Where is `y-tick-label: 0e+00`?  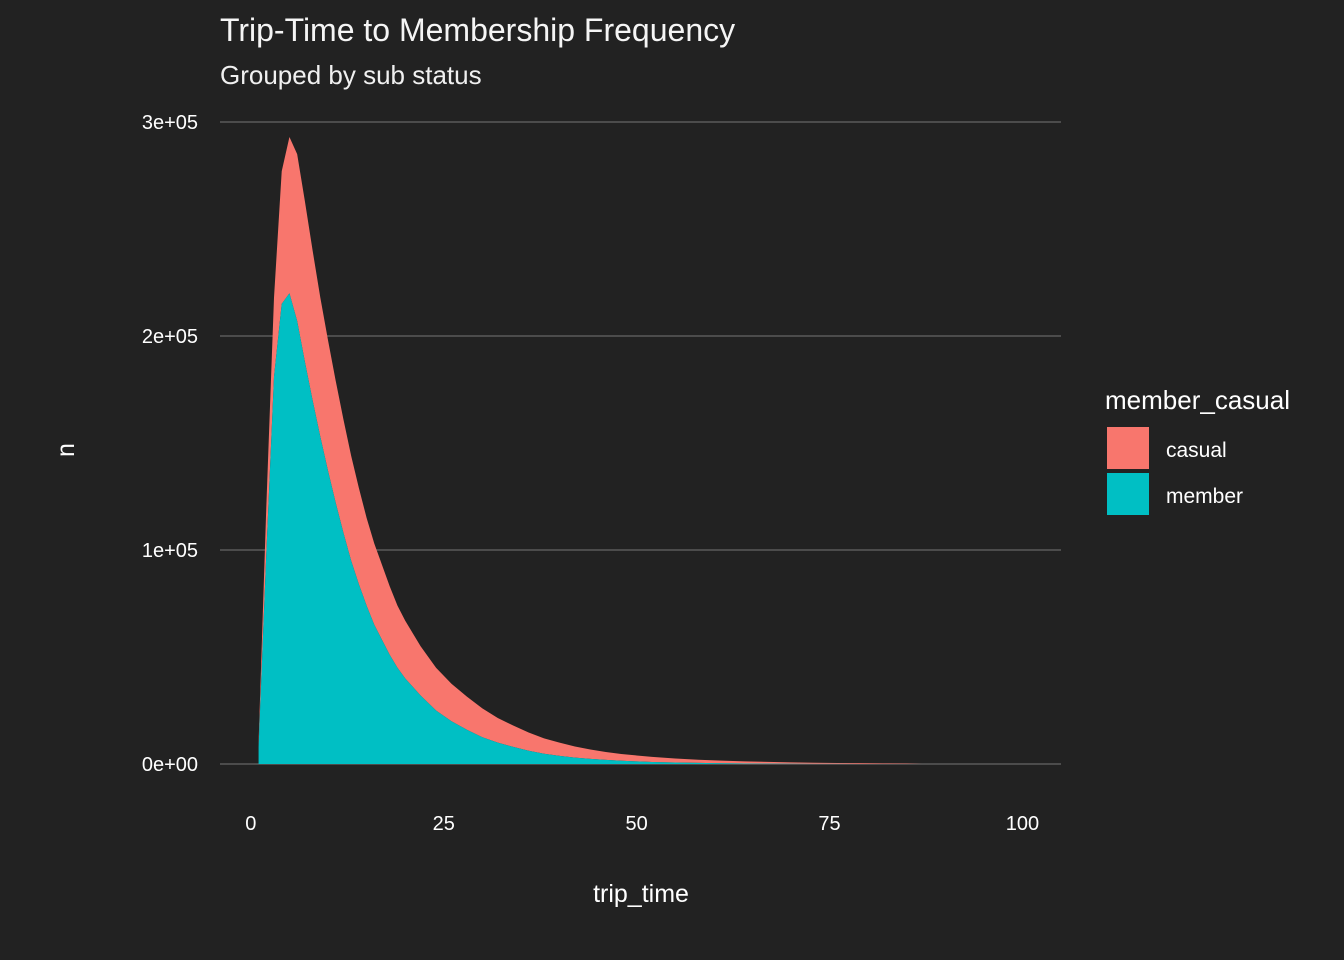
y-tick-label: 0e+00 is located at coordinates (170, 765).